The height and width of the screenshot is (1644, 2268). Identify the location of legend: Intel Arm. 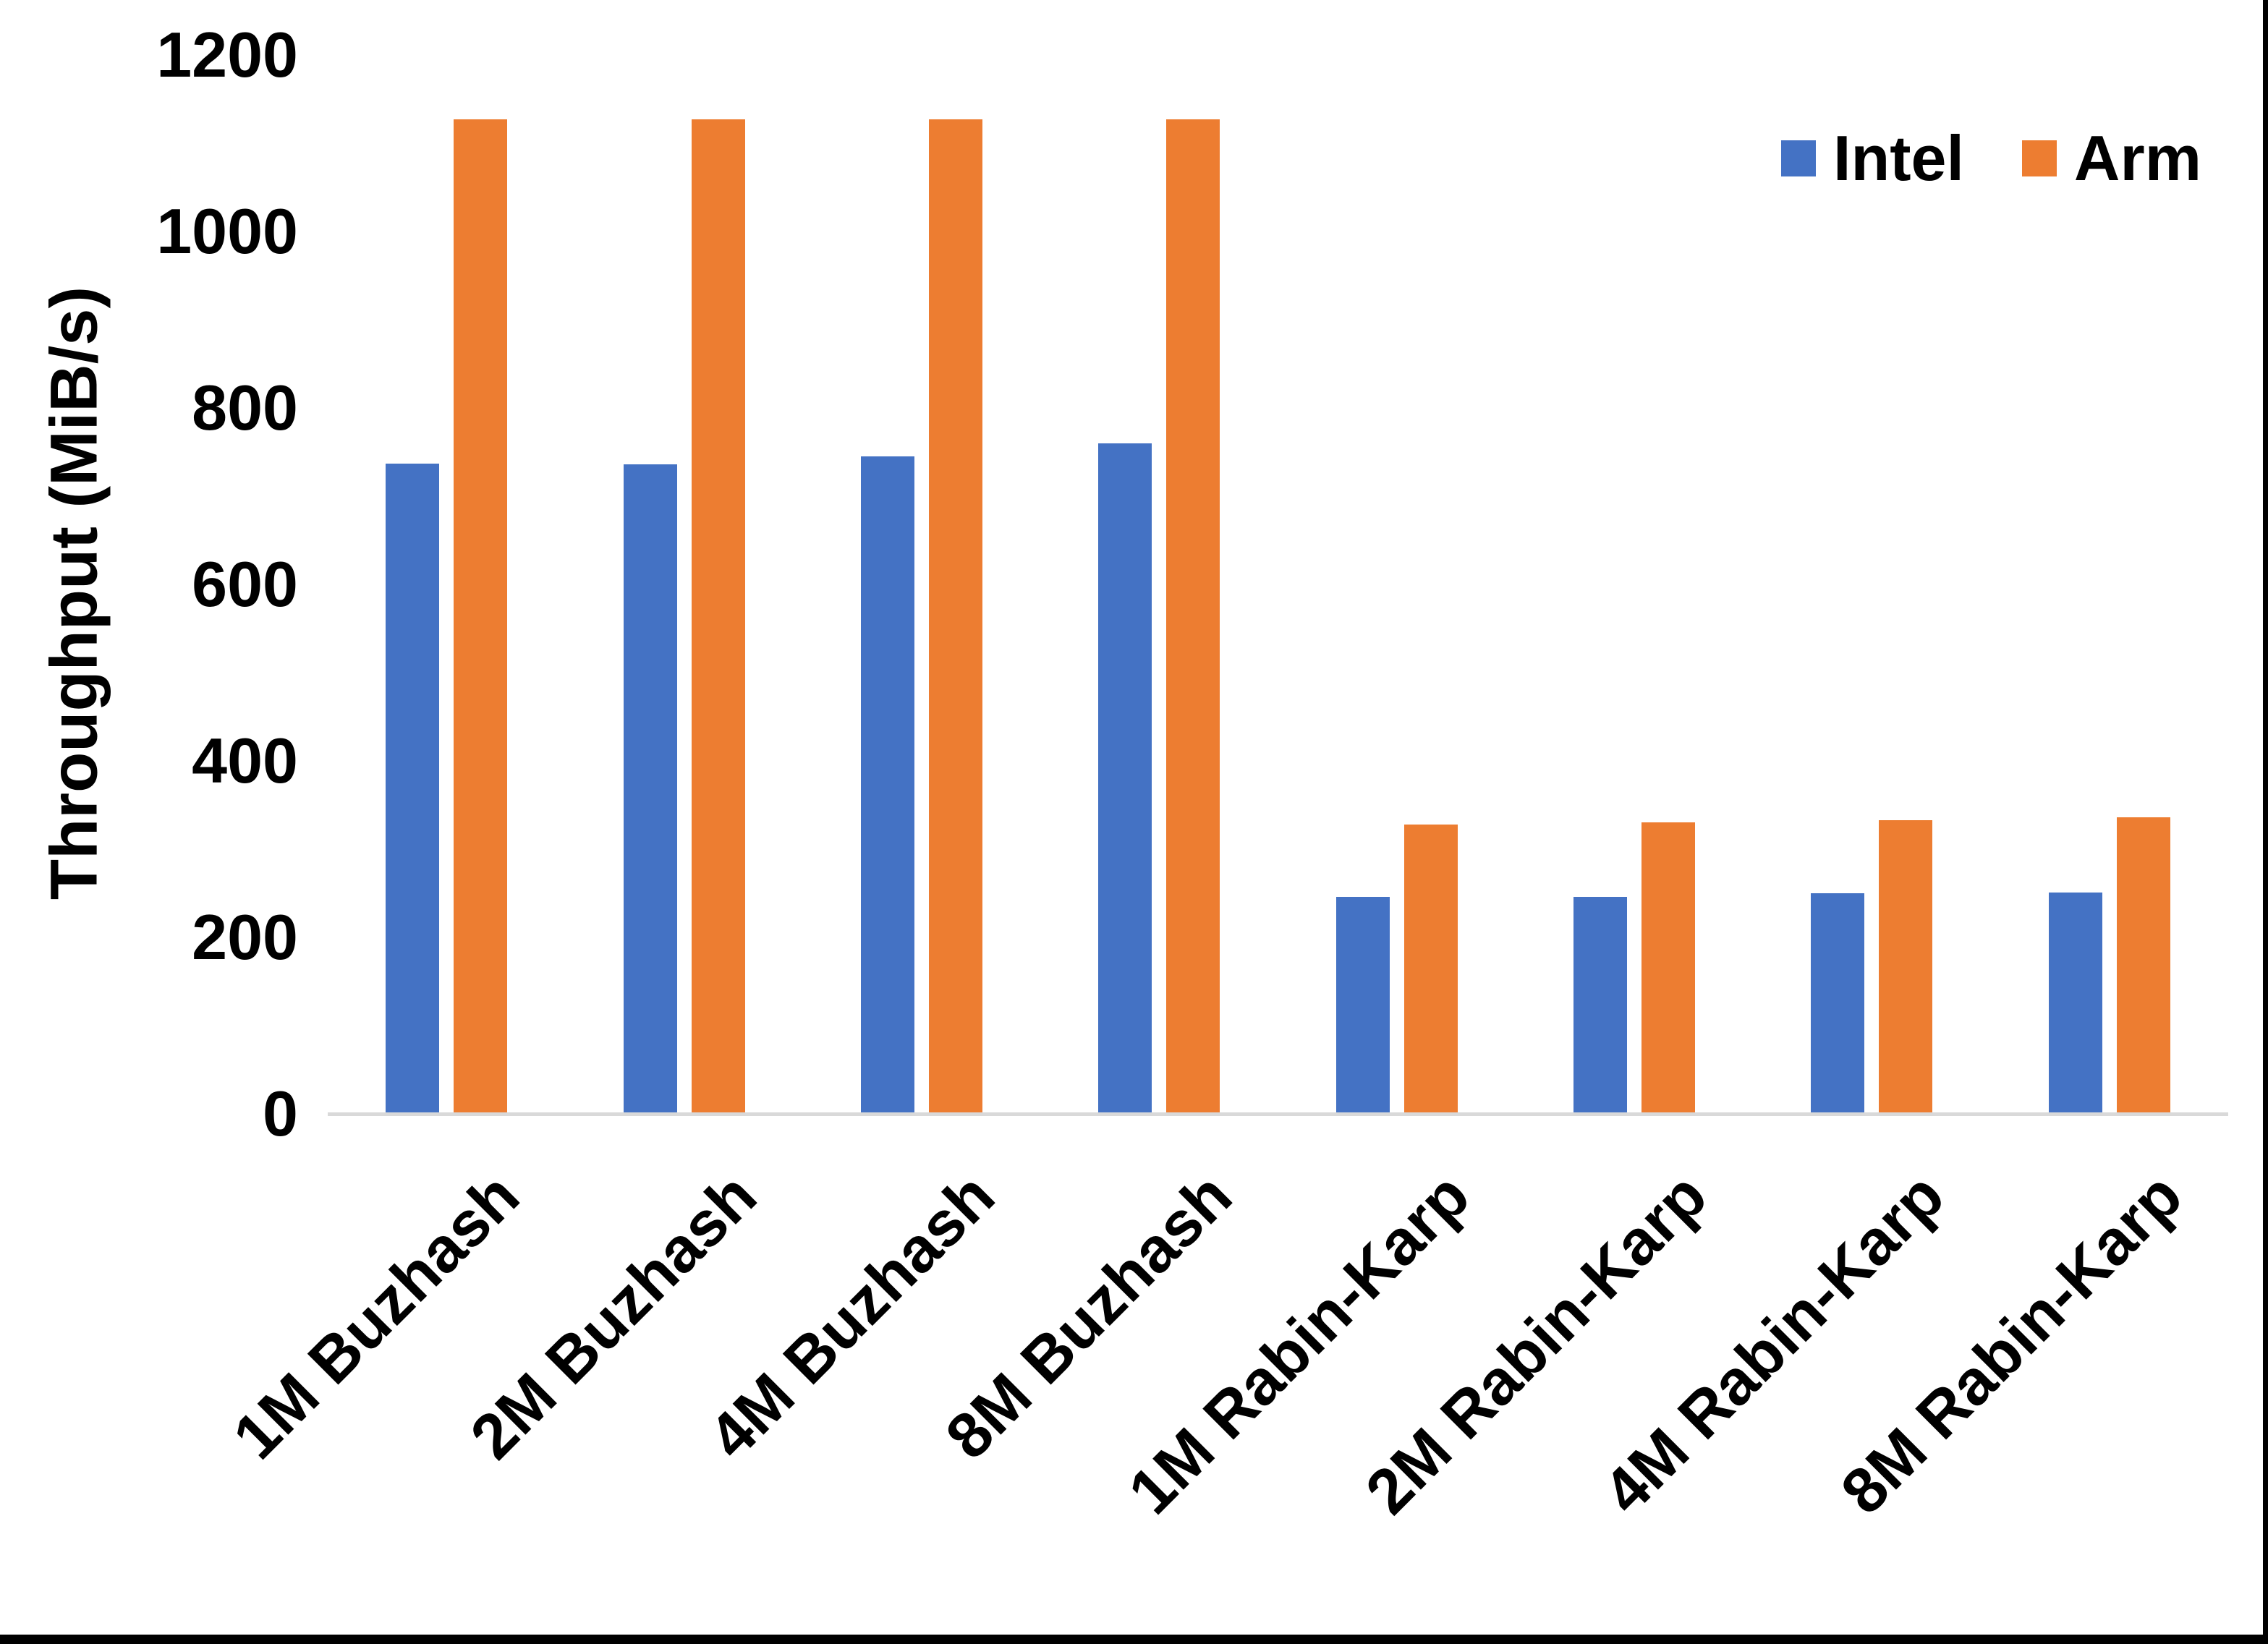
(1991, 158).